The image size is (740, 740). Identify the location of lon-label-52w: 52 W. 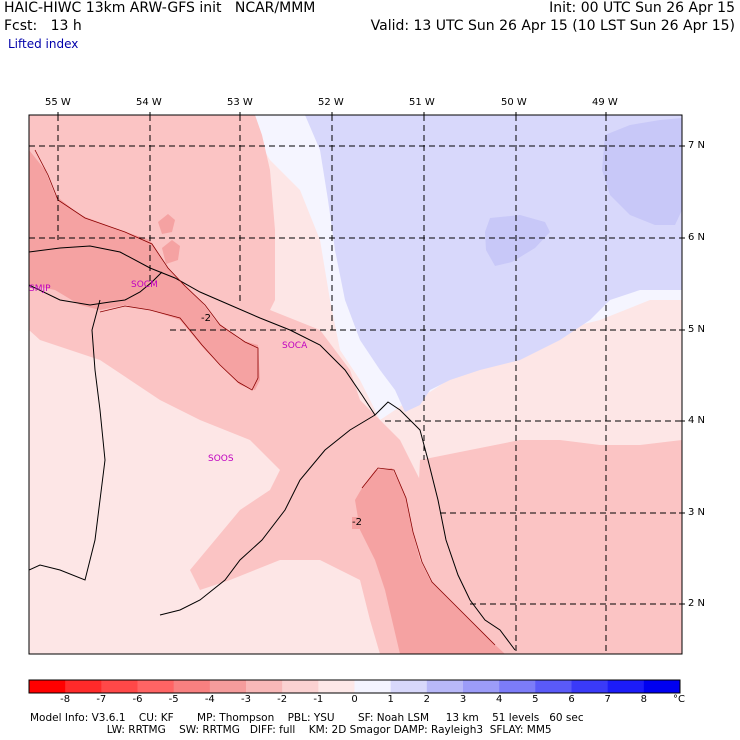
(331, 102).